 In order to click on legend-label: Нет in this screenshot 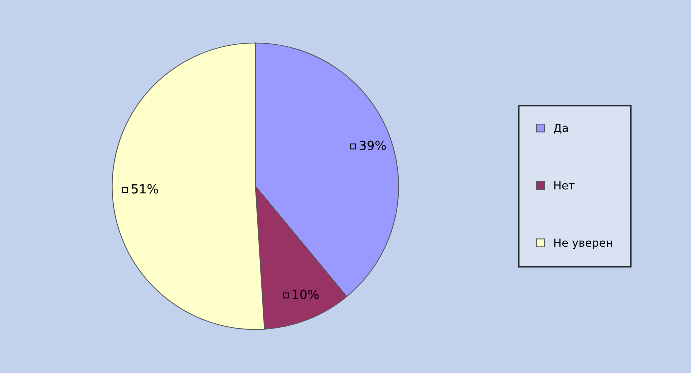, I will do `click(564, 185)`.